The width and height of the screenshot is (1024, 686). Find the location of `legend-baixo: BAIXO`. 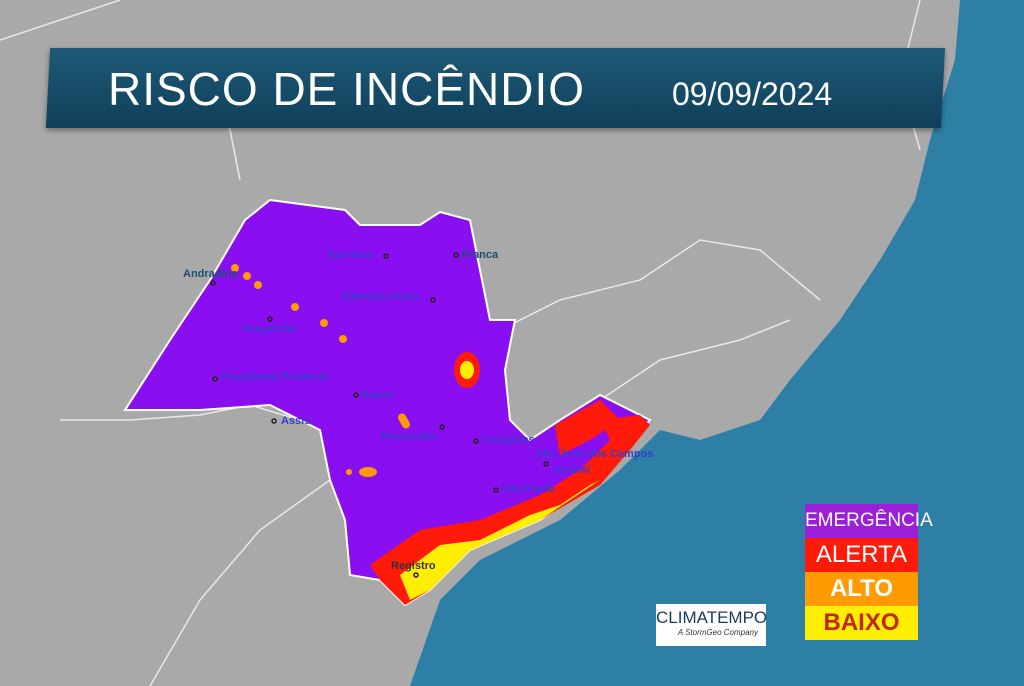

legend-baixo: BAIXO is located at coordinates (861, 623).